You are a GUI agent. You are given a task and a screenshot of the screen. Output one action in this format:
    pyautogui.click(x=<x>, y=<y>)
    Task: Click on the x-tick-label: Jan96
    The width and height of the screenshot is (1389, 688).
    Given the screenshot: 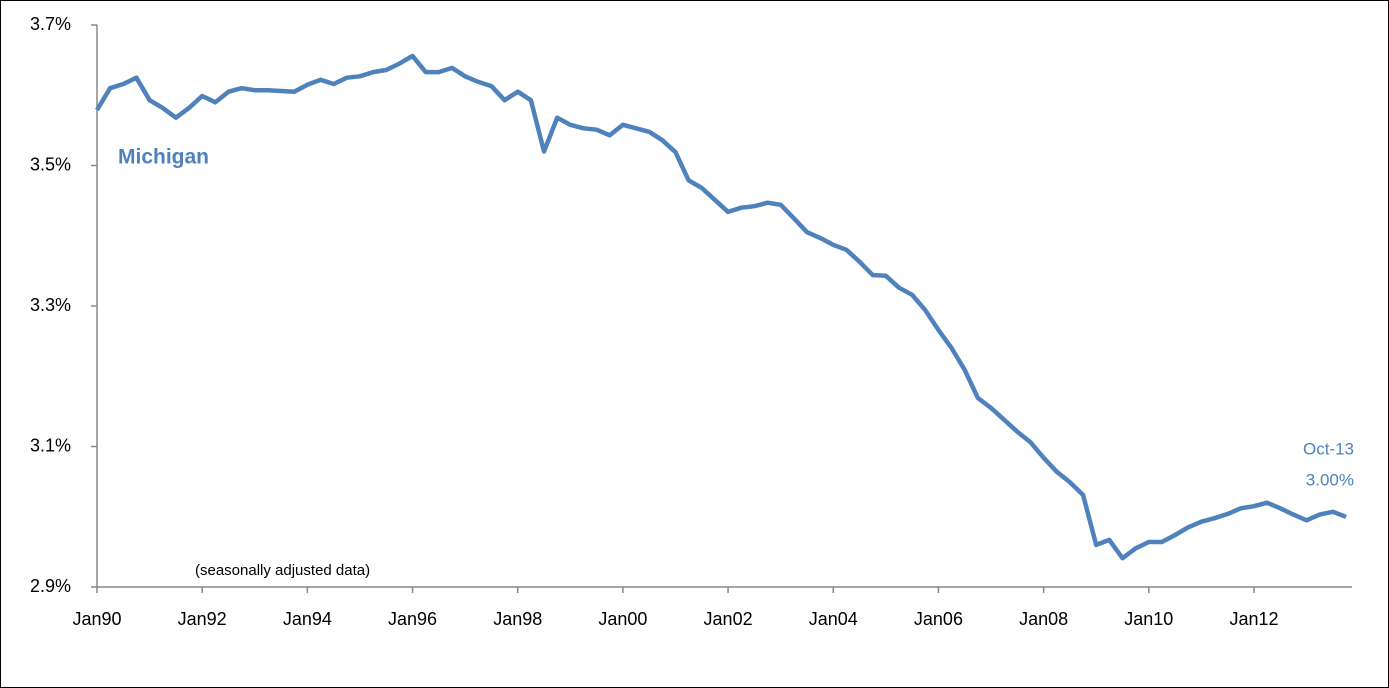 What is the action you would take?
    pyautogui.click(x=412, y=619)
    